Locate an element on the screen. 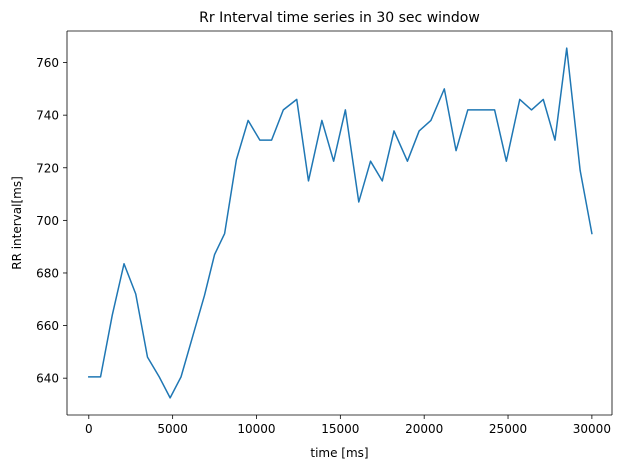  y-tick-label: 700 is located at coordinates (47, 221).